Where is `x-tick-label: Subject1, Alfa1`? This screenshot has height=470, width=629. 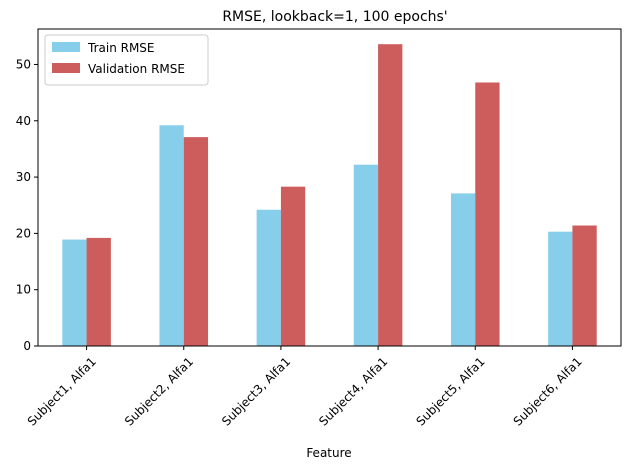
x-tick-label: Subject1, Alfa1 is located at coordinates (62, 391).